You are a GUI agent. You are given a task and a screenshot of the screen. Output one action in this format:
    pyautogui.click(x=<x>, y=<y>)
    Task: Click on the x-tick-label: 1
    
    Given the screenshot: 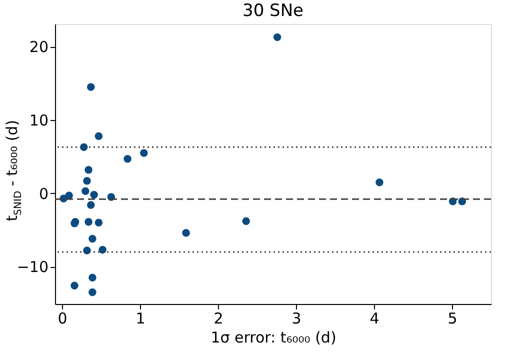 What is the action you would take?
    pyautogui.click(x=141, y=319)
    